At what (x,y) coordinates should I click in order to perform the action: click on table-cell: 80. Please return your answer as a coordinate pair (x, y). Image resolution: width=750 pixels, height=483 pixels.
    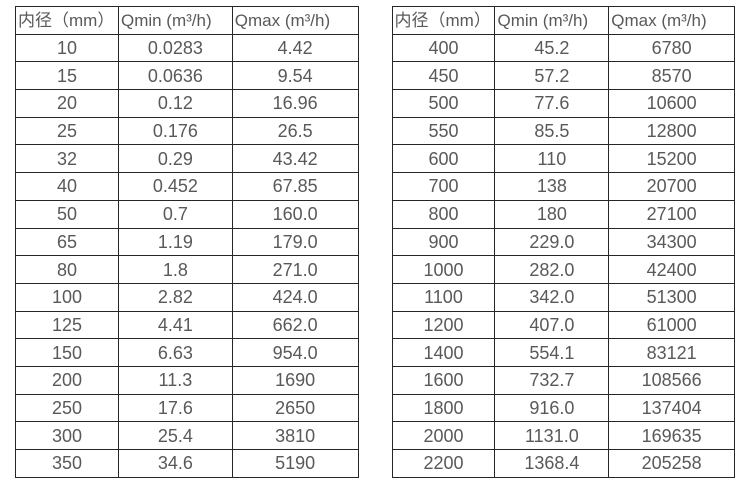
    Looking at the image, I should click on (67, 269).